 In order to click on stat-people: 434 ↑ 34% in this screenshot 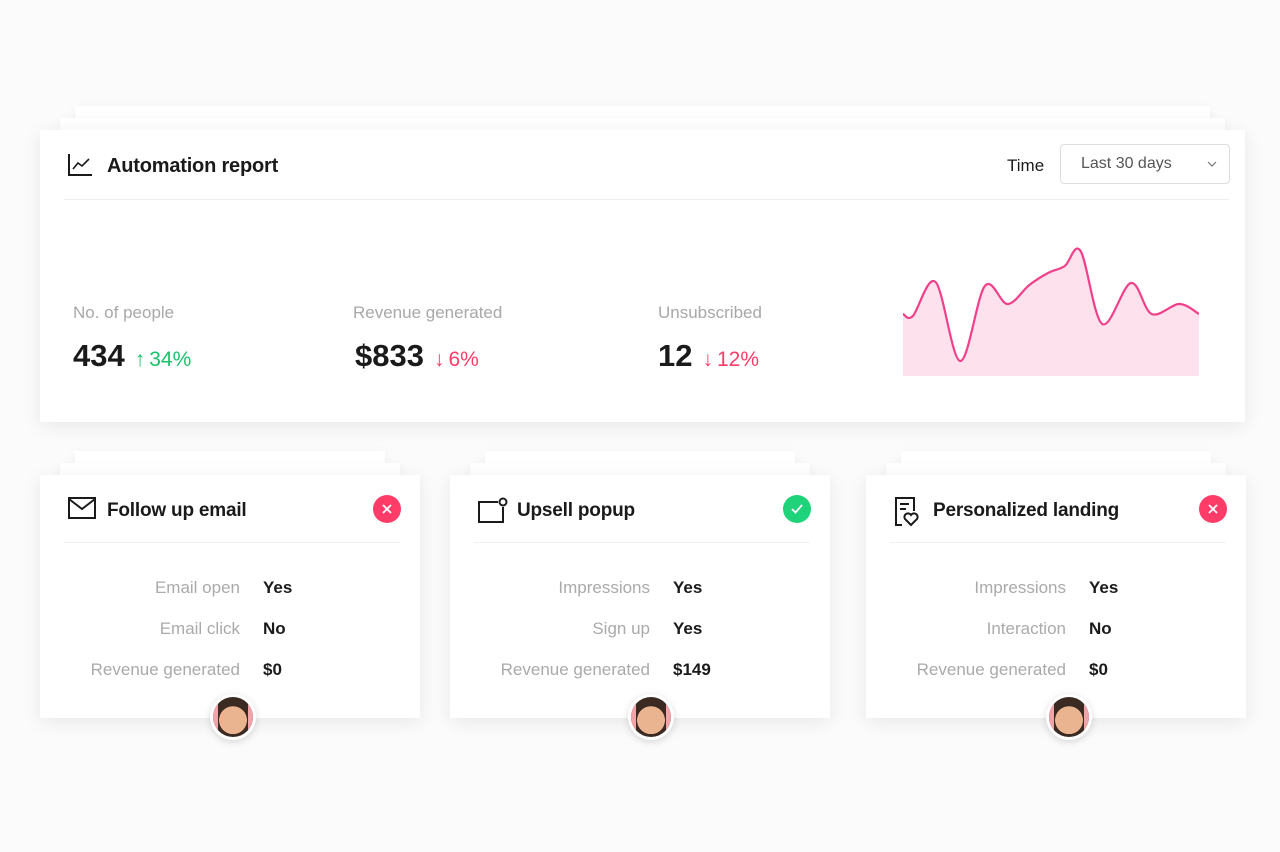, I will do `click(132, 356)`.